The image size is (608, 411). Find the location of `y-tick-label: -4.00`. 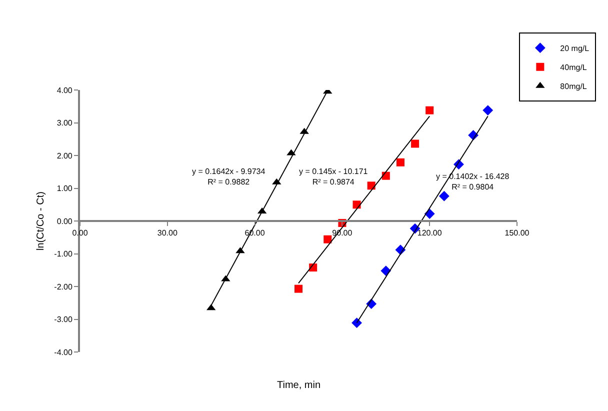

y-tick-label: -4.00 is located at coordinates (63, 352).